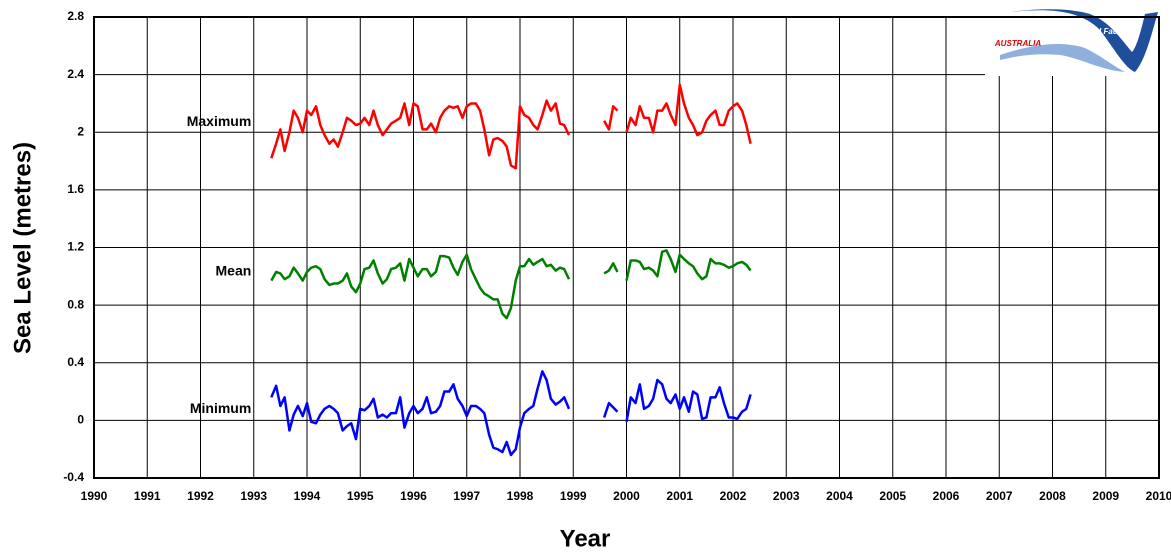 This screenshot has width=1171, height=553. Describe the element at coordinates (626, 496) in the screenshot. I see `x-tick-label: 2000` at that location.